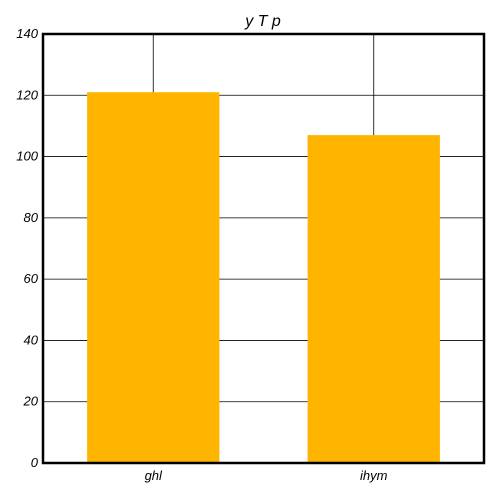 This screenshot has width=496, height=496. Describe the element at coordinates (31, 339) in the screenshot. I see `y-tick-label: 40` at that location.